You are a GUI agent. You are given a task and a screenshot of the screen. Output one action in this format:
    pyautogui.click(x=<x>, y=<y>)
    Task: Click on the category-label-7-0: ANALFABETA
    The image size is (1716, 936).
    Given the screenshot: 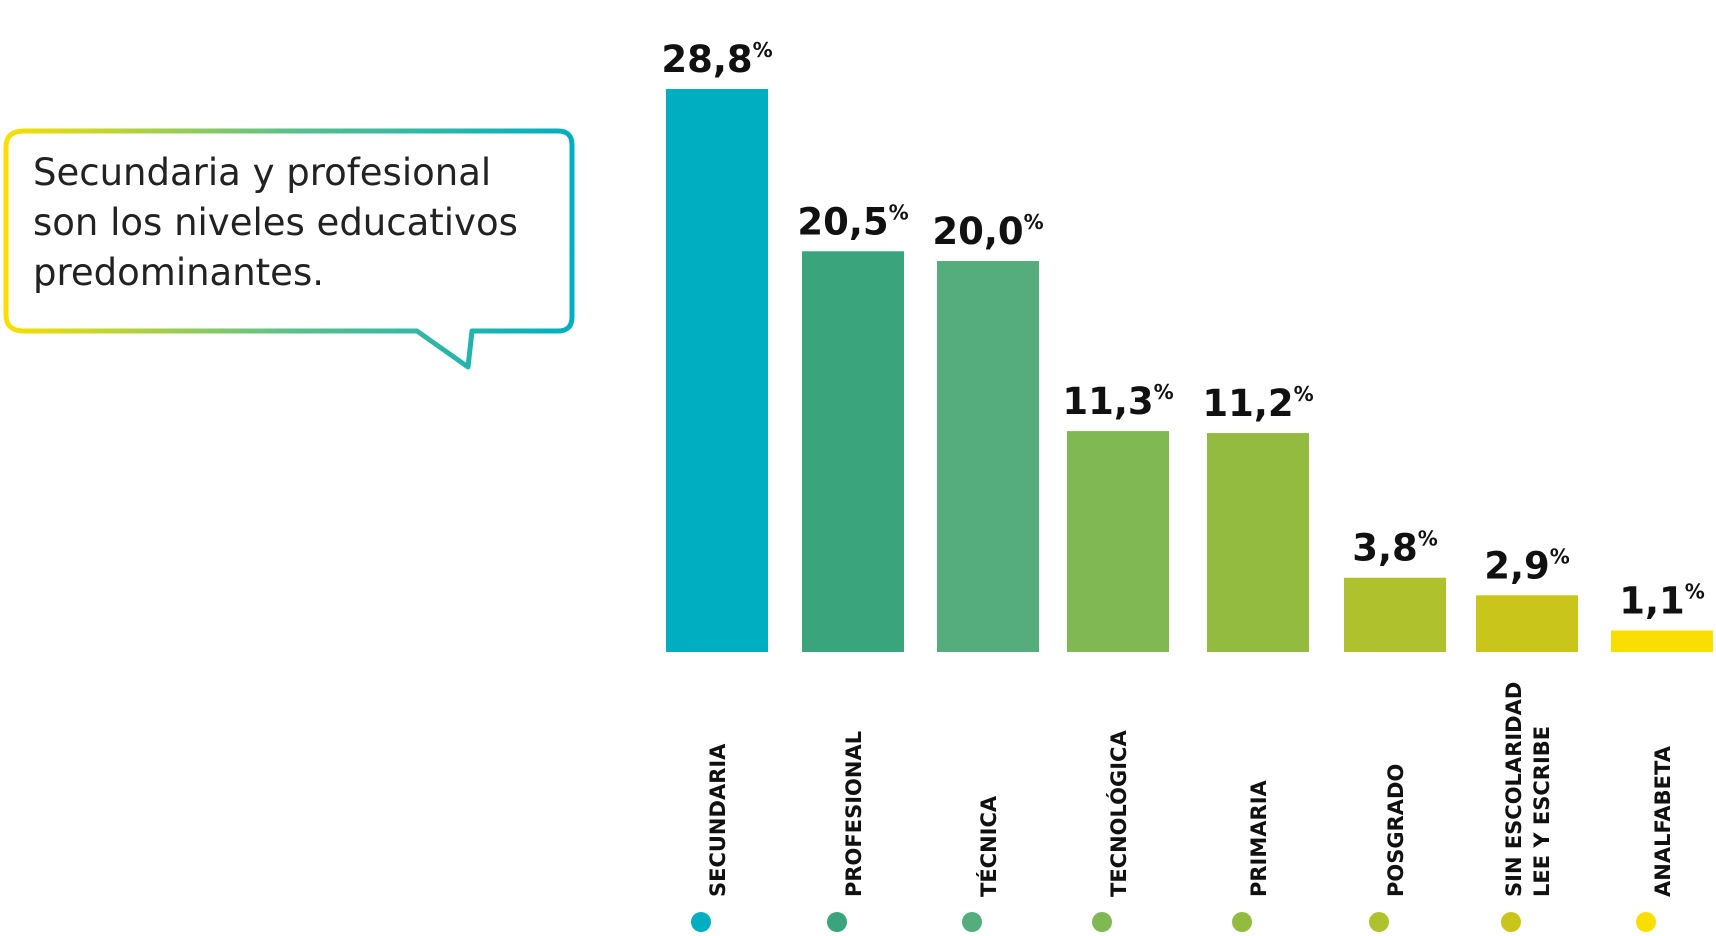 What is the action you would take?
    pyautogui.click(x=1663, y=821)
    